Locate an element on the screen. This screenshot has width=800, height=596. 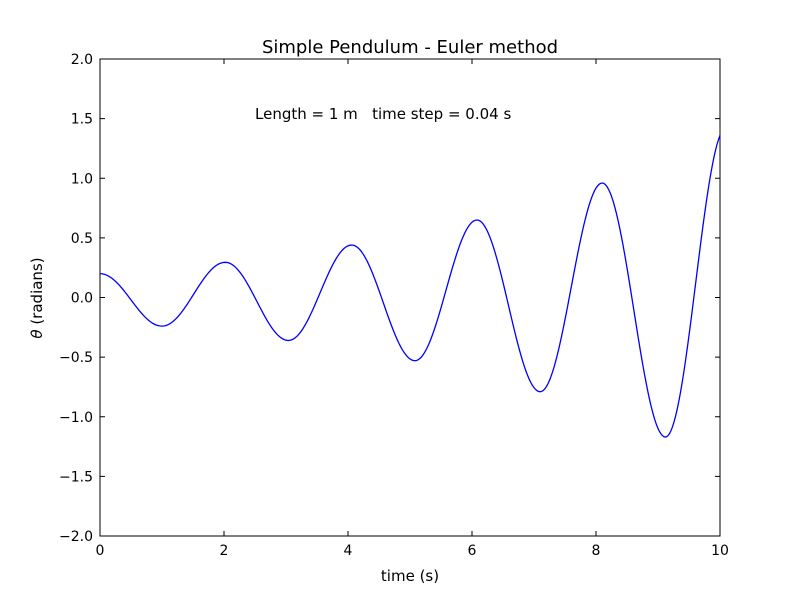
x-tick-label: 6 is located at coordinates (472, 551).